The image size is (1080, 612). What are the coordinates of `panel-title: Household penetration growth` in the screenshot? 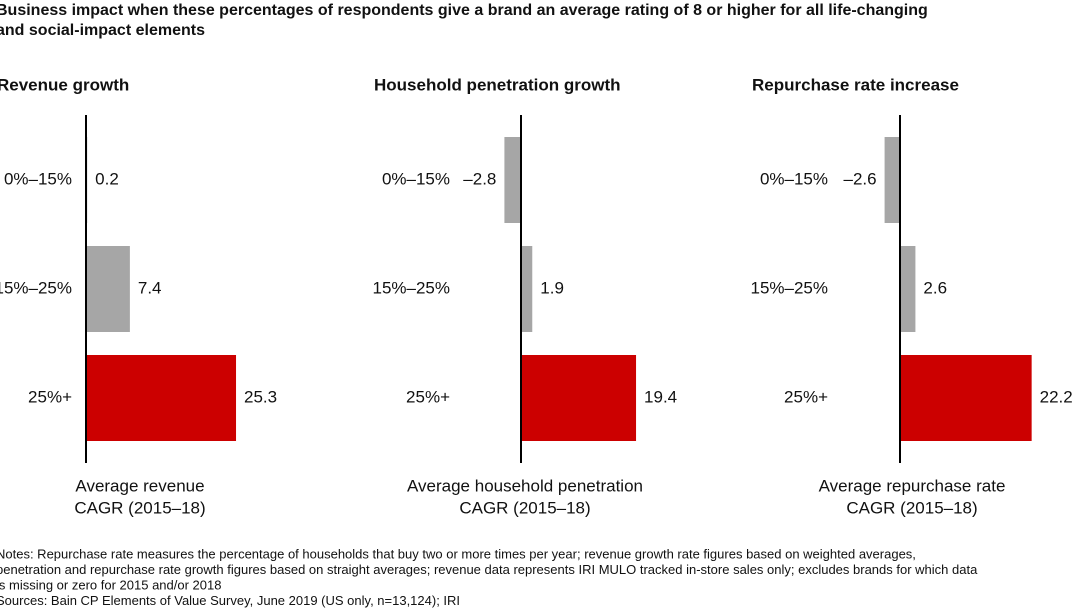 It's located at (497, 84).